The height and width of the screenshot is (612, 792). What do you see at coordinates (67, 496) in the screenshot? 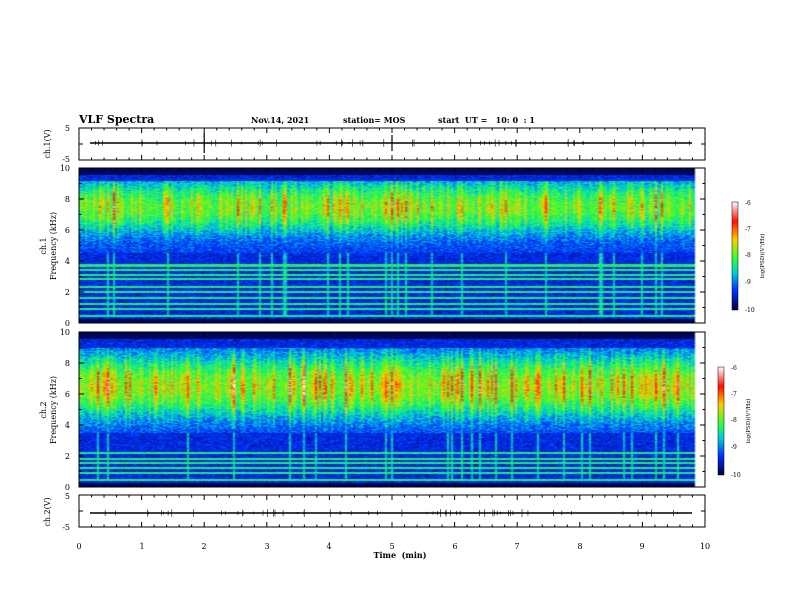
I see `ch2-wave-ytick-top: 5` at bounding box center [67, 496].